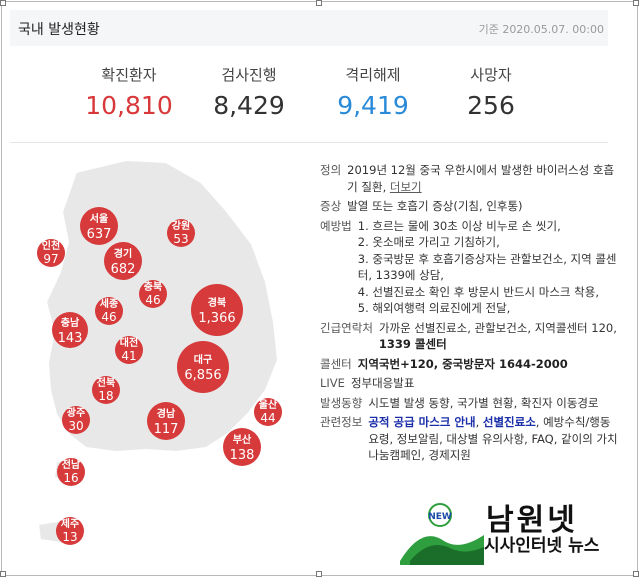 This screenshot has height=577, width=639. I want to click on emergency-text: 가까운 선별진료소, 관할보건소, 지역콜센터 120,, so click(497, 327).